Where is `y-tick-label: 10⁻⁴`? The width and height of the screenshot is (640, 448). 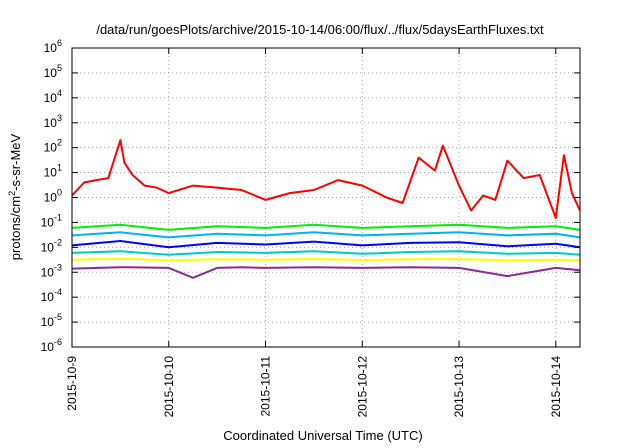 y-tick-label: 10⁻⁴ is located at coordinates (51, 295).